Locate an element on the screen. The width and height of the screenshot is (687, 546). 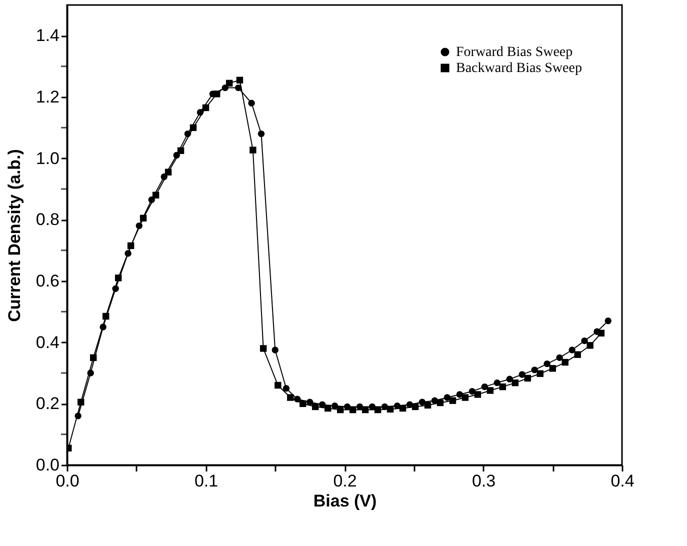
legend-label: Forward Bias Sweep is located at coordinates (514, 52).